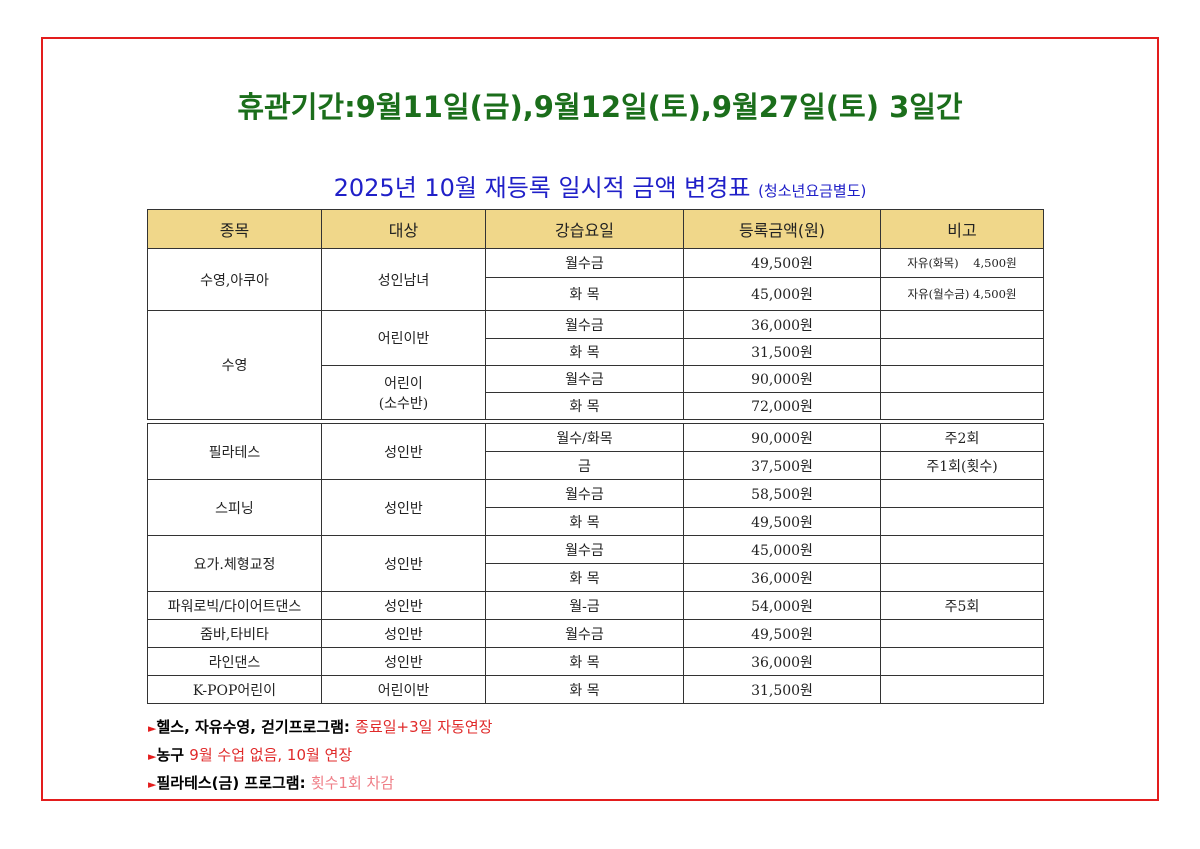 The width and height of the screenshot is (1200, 849). I want to click on sport-cell: 수영, so click(234, 365).